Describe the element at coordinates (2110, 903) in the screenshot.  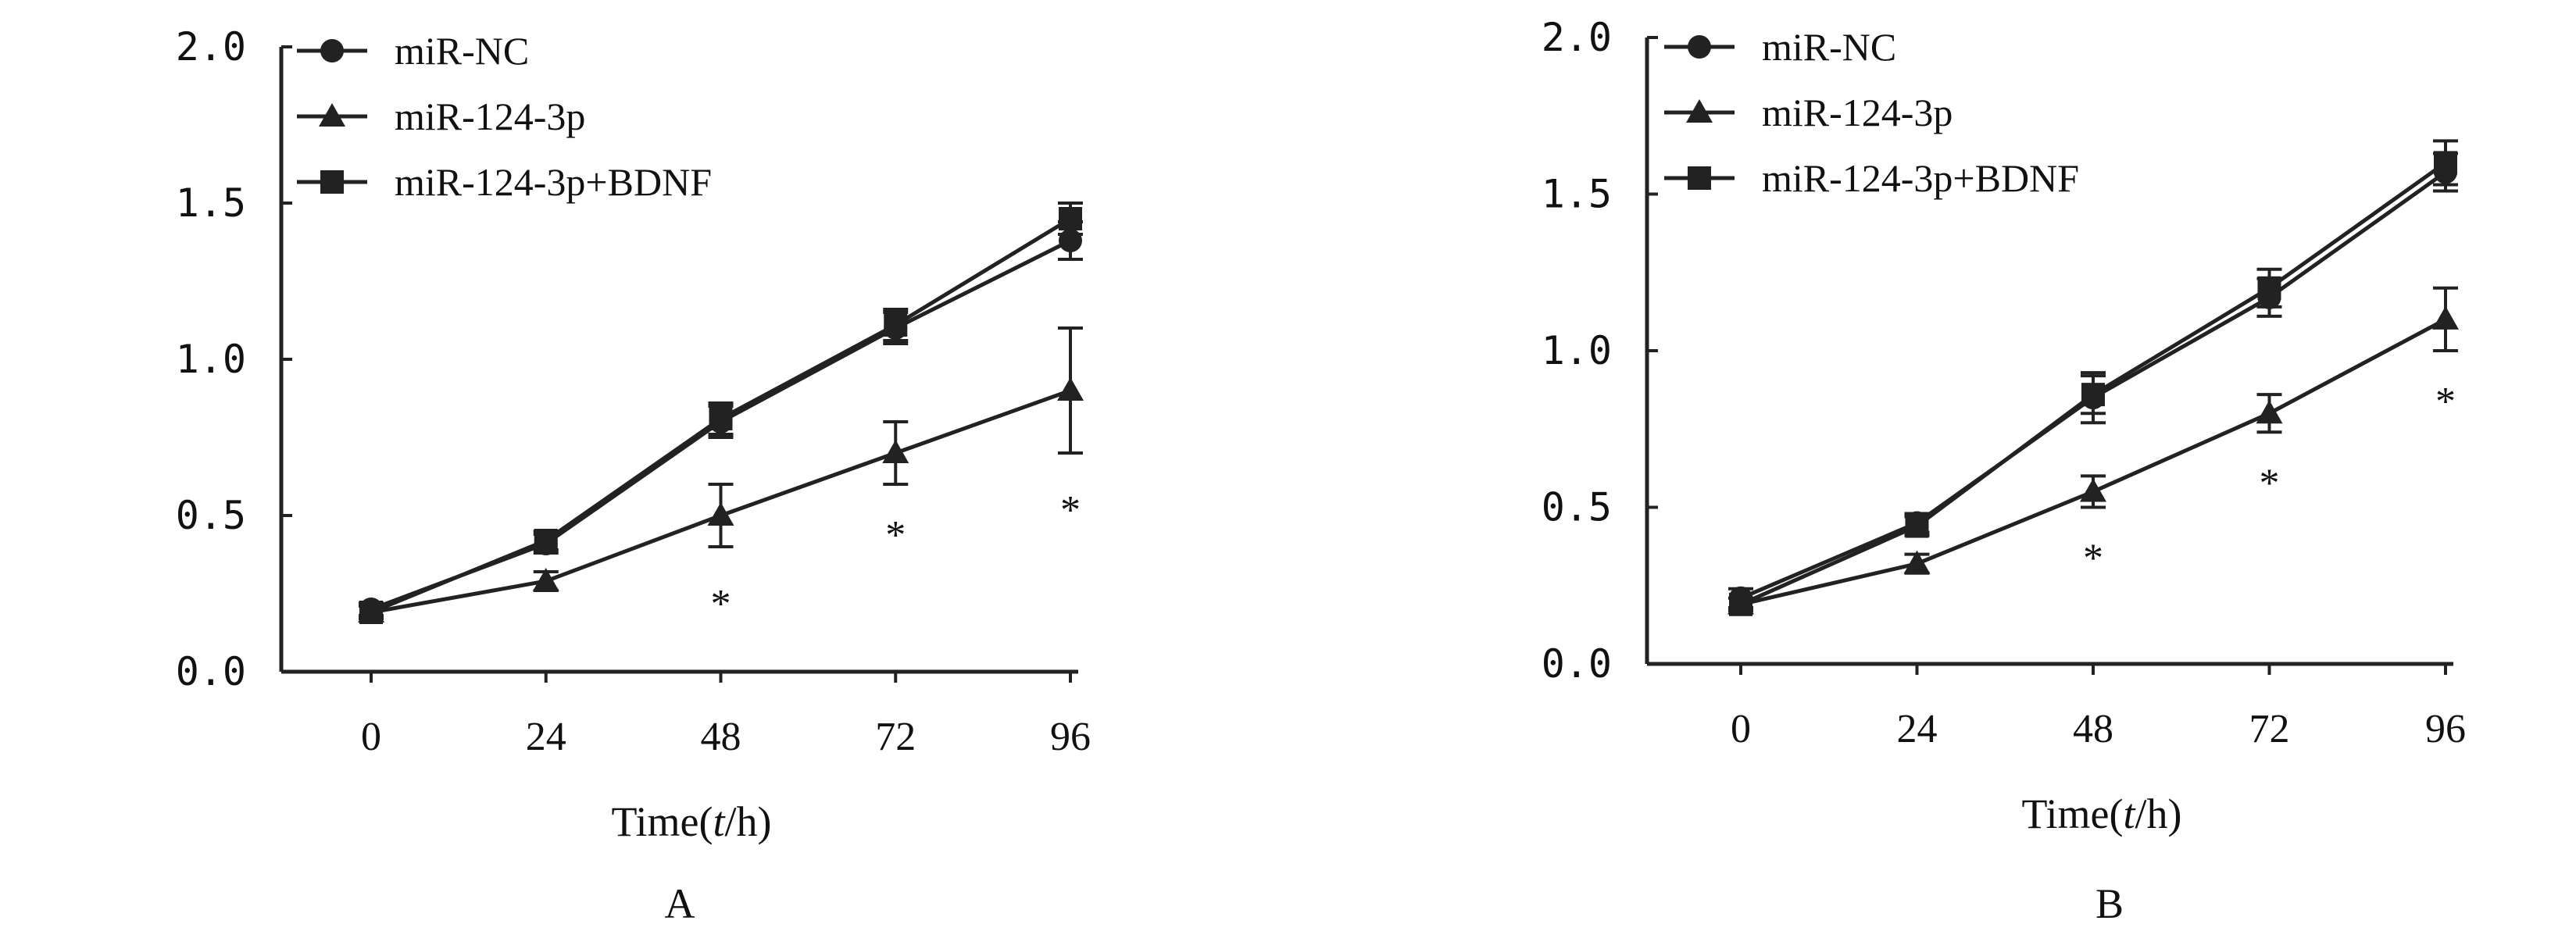
I see `panel-label: B` at that location.